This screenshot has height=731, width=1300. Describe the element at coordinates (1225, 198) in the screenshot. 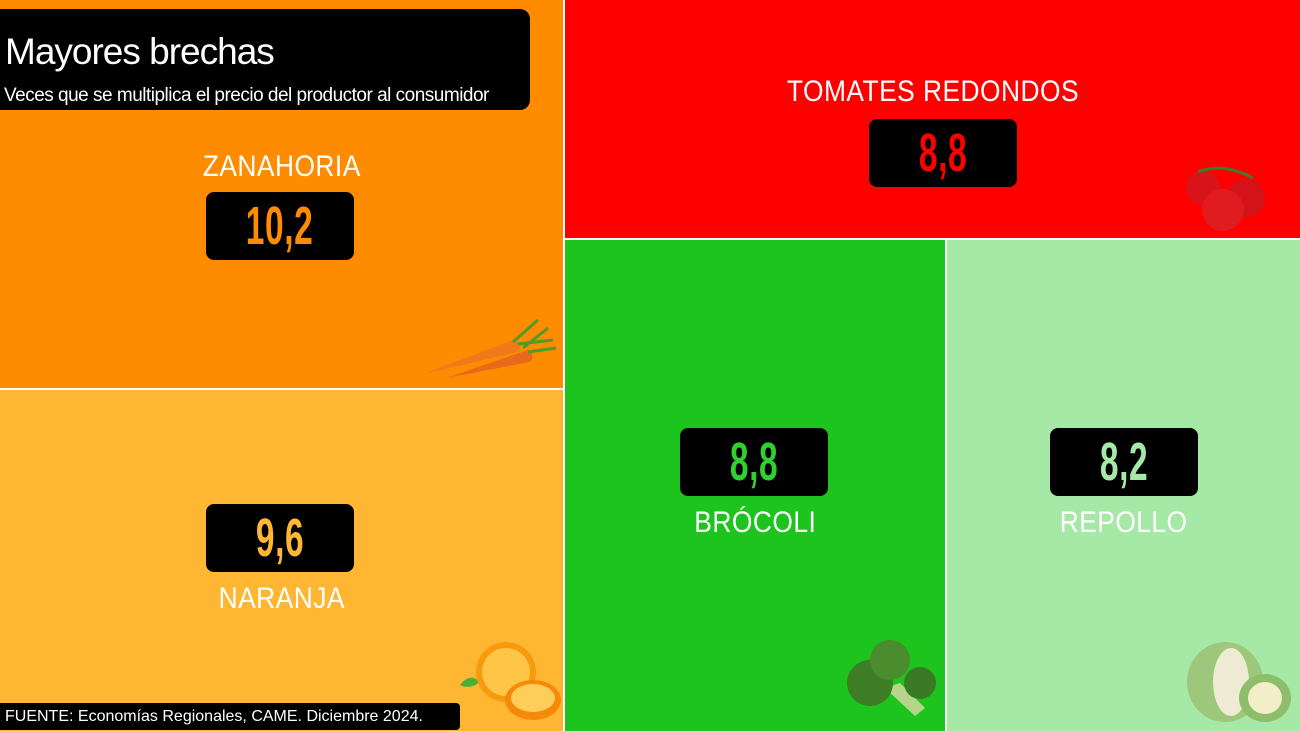

I see `tomato-icon` at that location.